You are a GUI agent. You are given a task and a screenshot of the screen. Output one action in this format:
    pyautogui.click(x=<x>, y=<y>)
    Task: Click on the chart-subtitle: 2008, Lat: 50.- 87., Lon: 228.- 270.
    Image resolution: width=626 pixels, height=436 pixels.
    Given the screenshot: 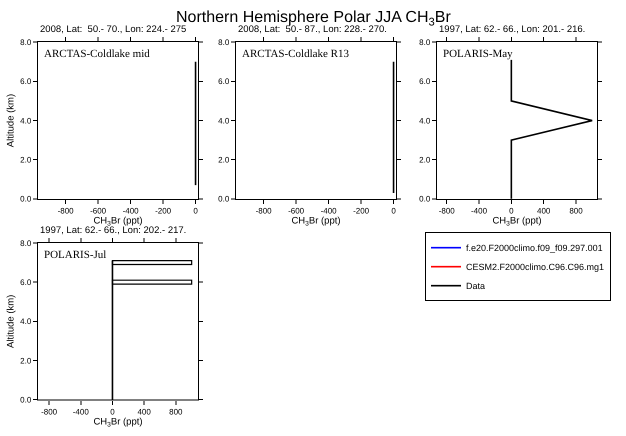 What is the action you would take?
    pyautogui.click(x=312, y=29)
    